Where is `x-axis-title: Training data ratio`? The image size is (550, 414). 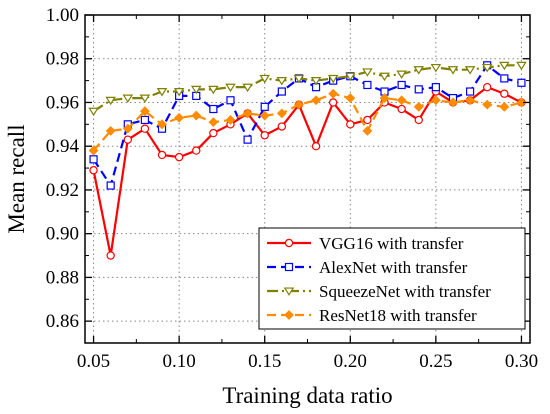
x-axis-title: Training data ratio is located at coordinates (307, 395).